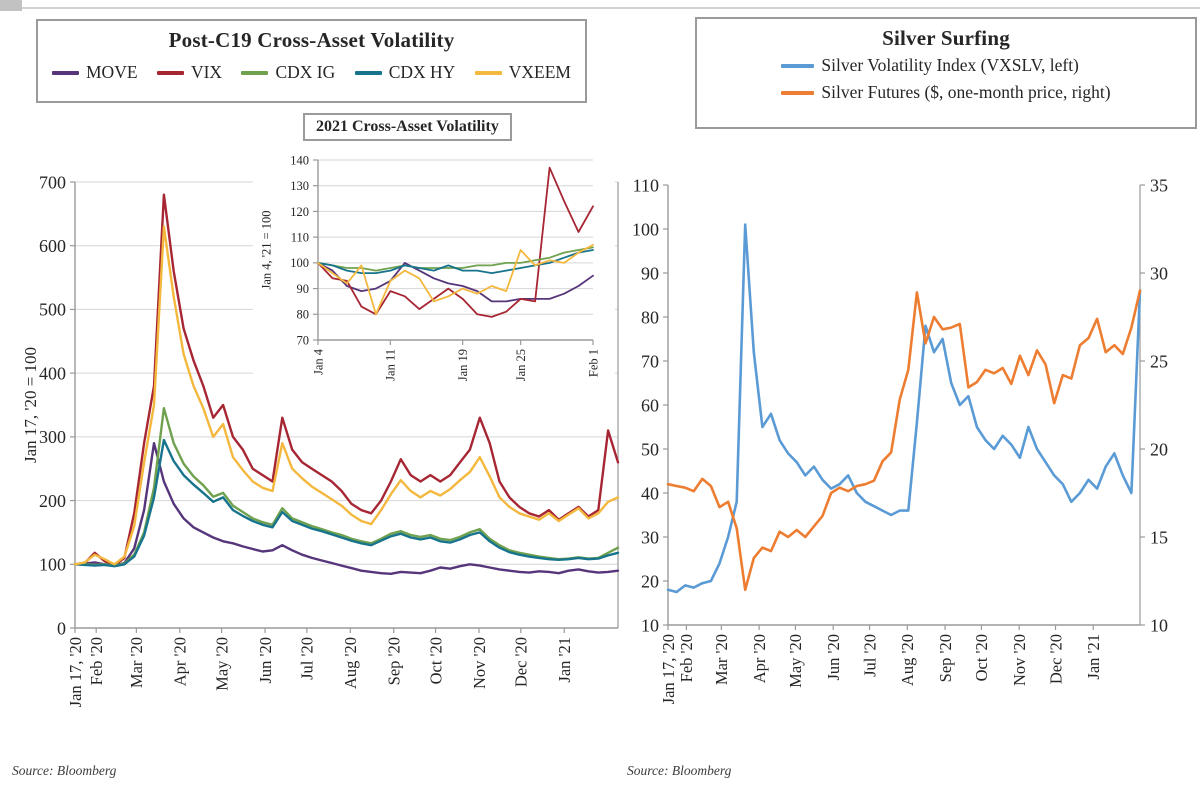 This screenshot has width=1200, height=800. Describe the element at coordinates (52, 246) in the screenshot. I see `svg-text: 600` at that location.